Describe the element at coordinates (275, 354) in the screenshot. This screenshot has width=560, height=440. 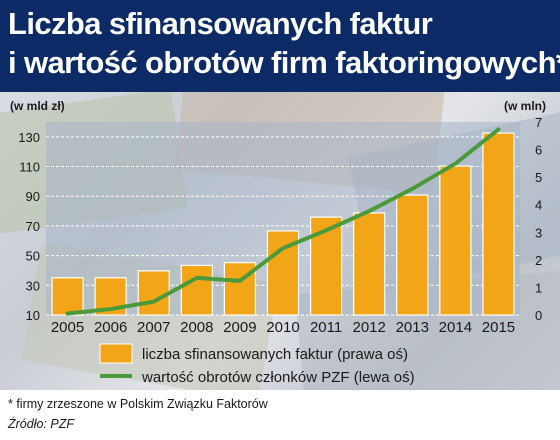
I see `legend-bar-label: liczba sfinansowanych faktur (prawa oś)` at that location.